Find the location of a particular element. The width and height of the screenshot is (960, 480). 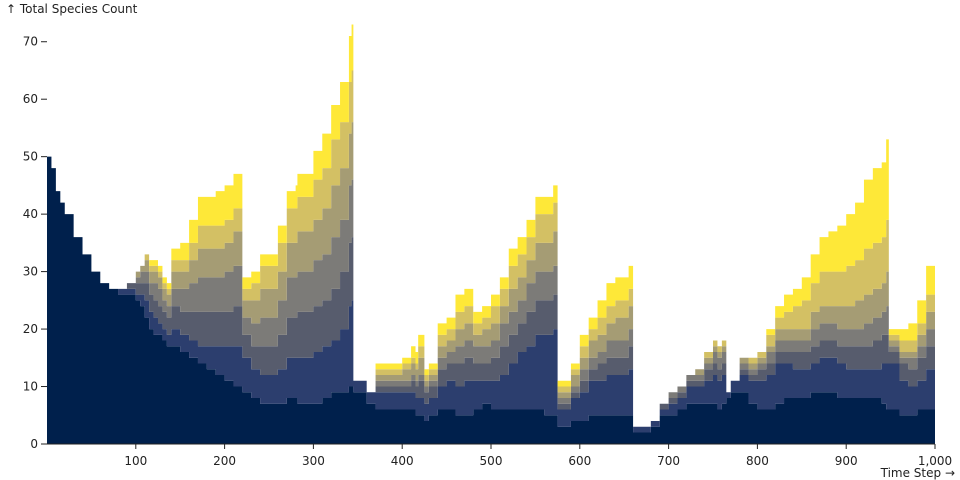

y-axis-label: ↑ Total Species Count is located at coordinates (72, 9).